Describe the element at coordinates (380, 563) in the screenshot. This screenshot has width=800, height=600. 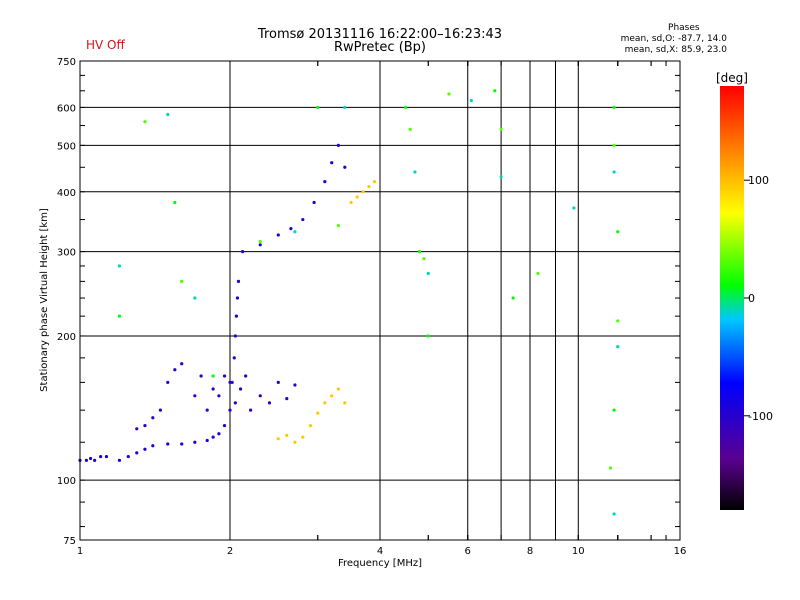
I see `x-axis-label: Frequency [MHz]` at that location.